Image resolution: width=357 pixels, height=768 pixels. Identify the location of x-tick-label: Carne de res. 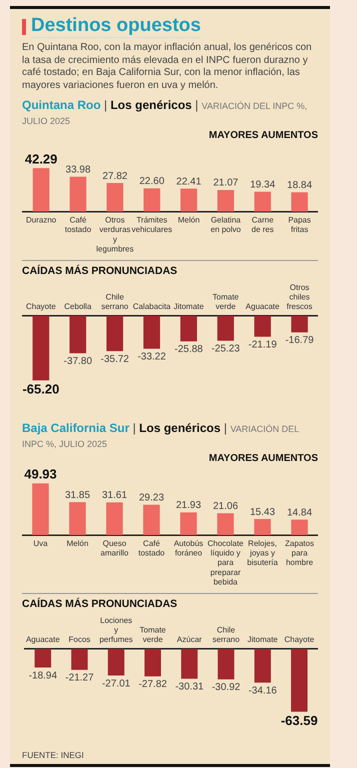
(263, 225).